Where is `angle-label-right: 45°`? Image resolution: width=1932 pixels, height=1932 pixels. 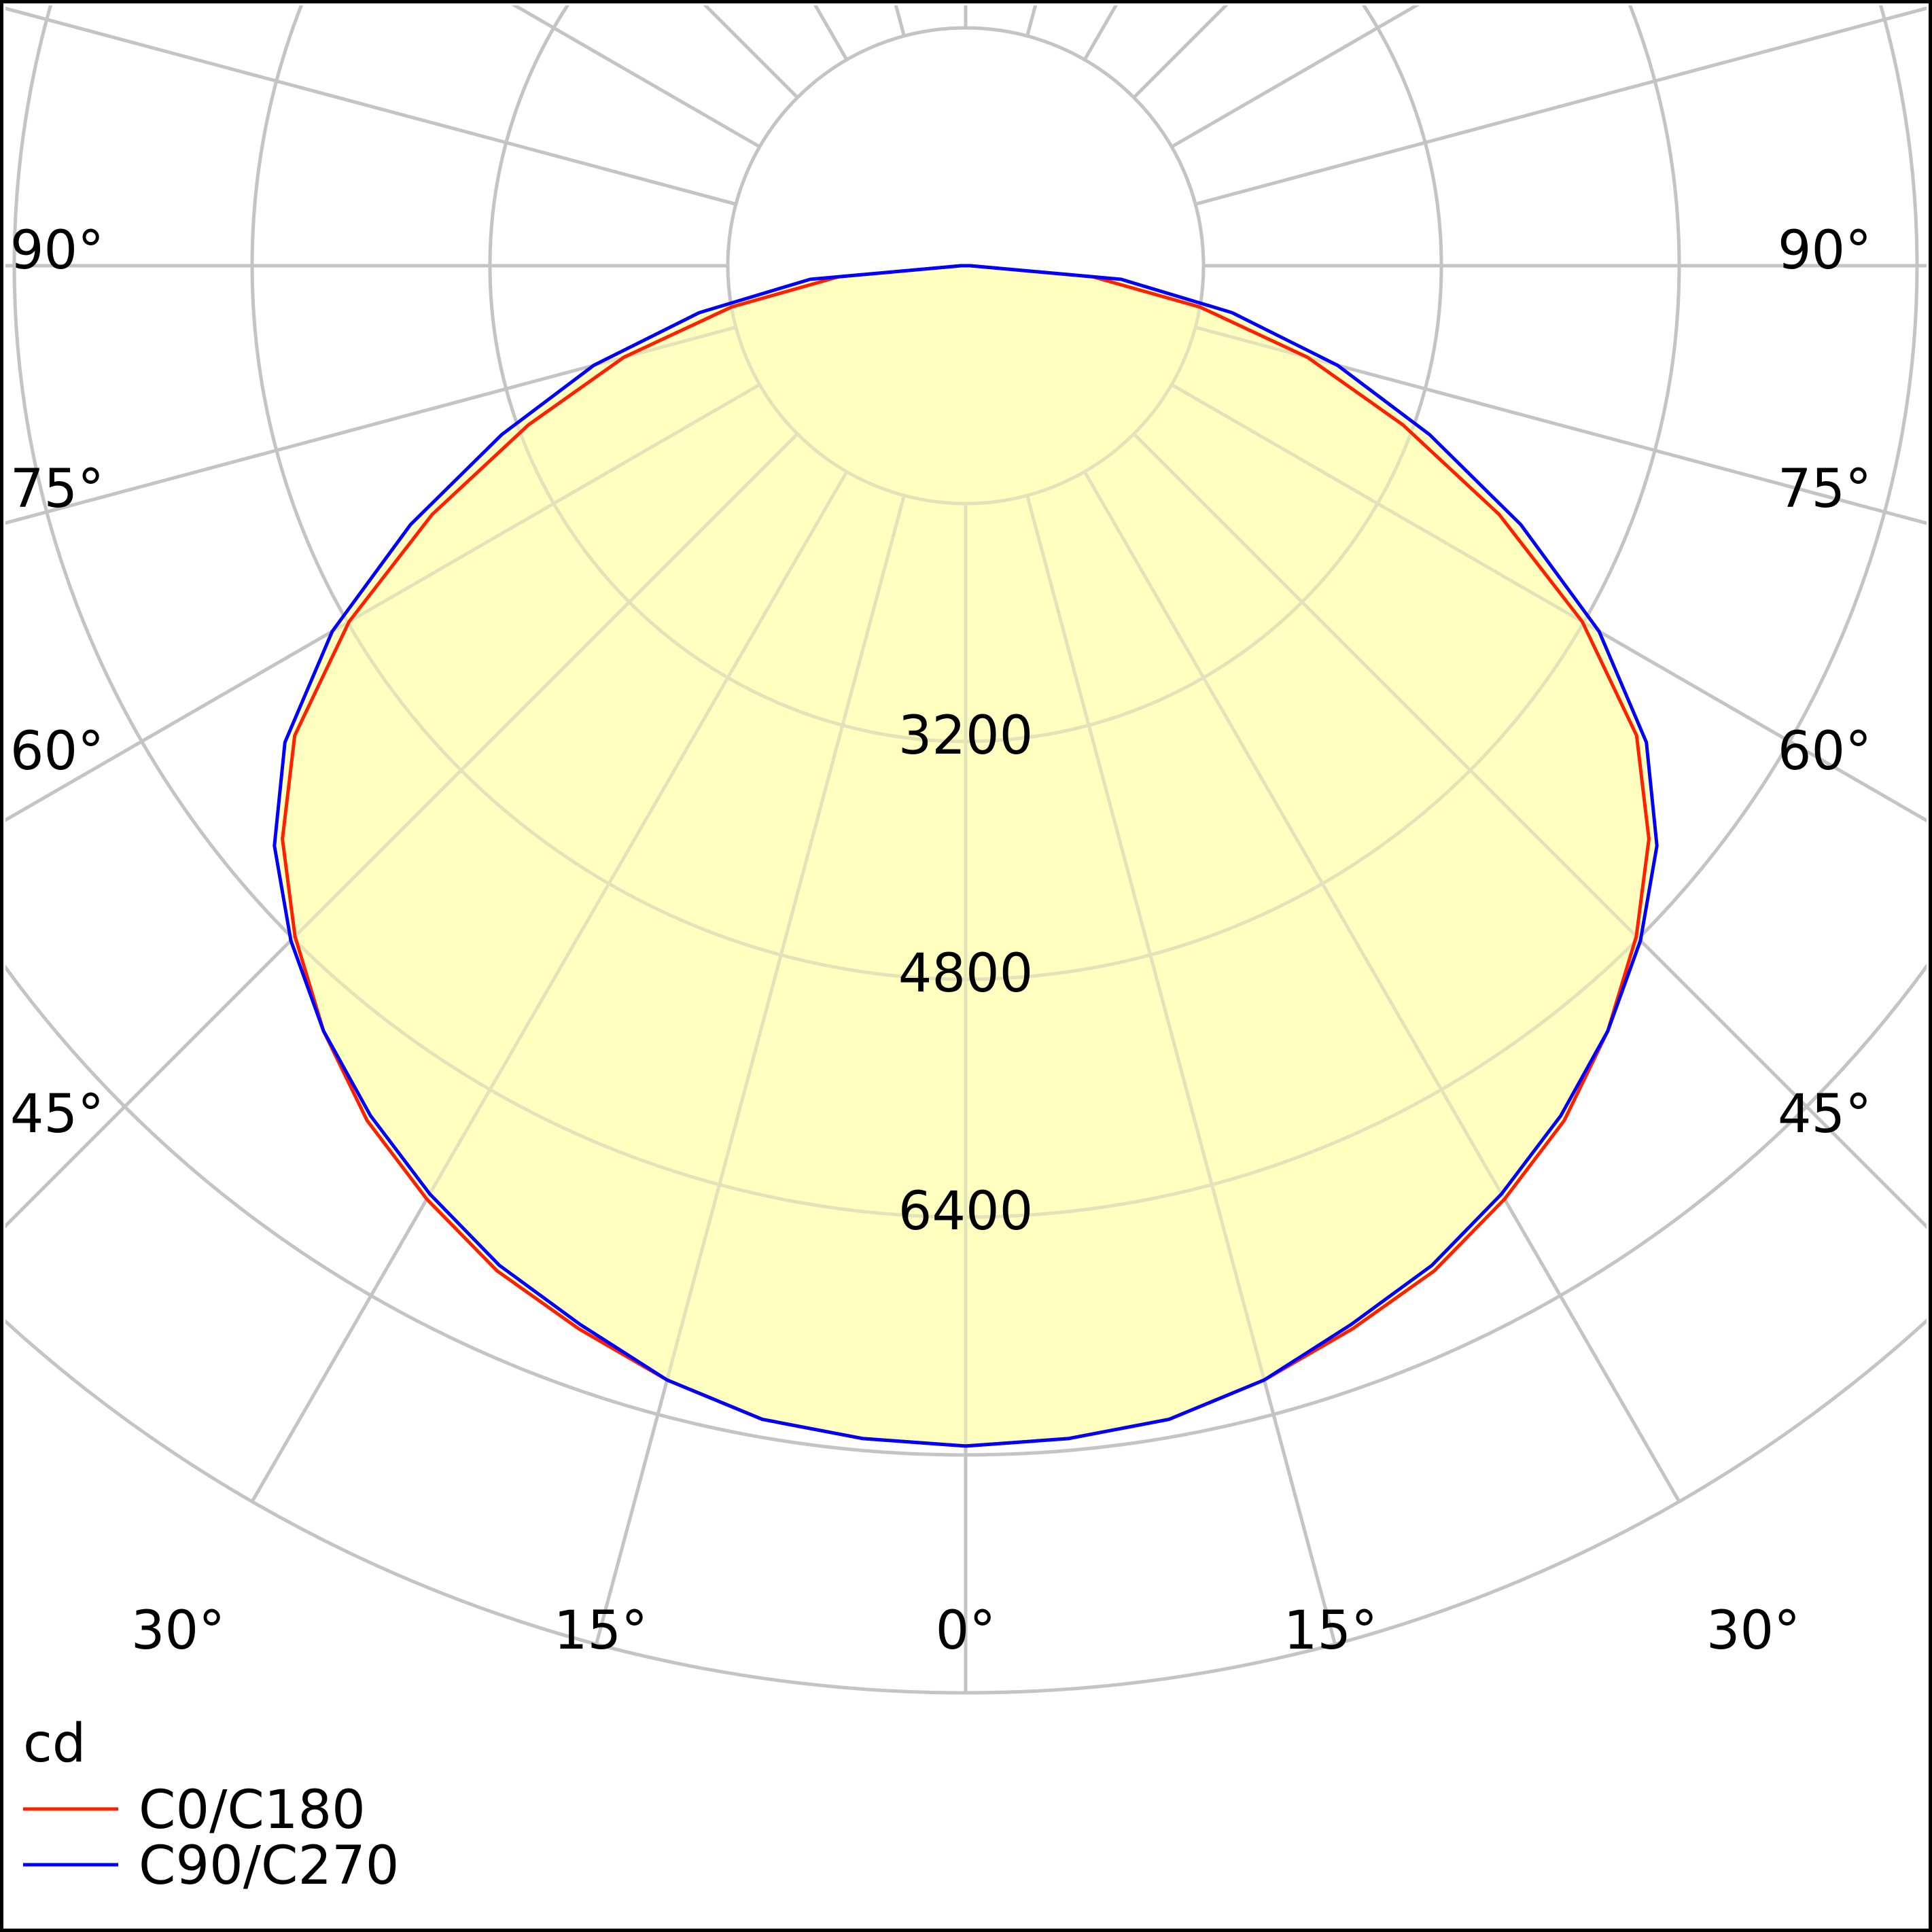 angle-label-right: 45° is located at coordinates (1825, 1114).